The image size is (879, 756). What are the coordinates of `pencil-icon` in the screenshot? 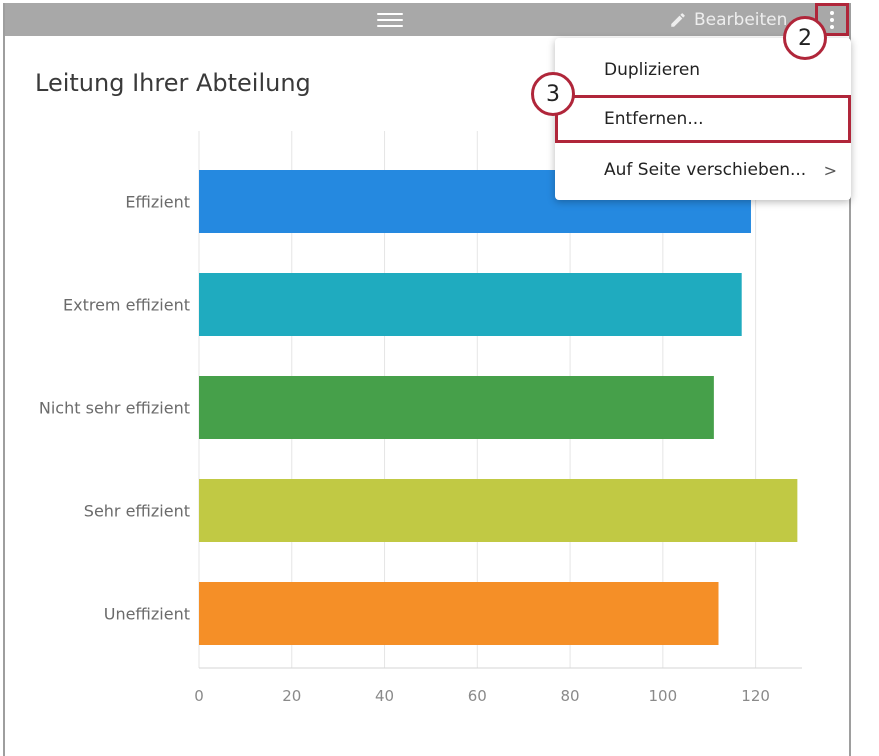 It's located at (678, 20).